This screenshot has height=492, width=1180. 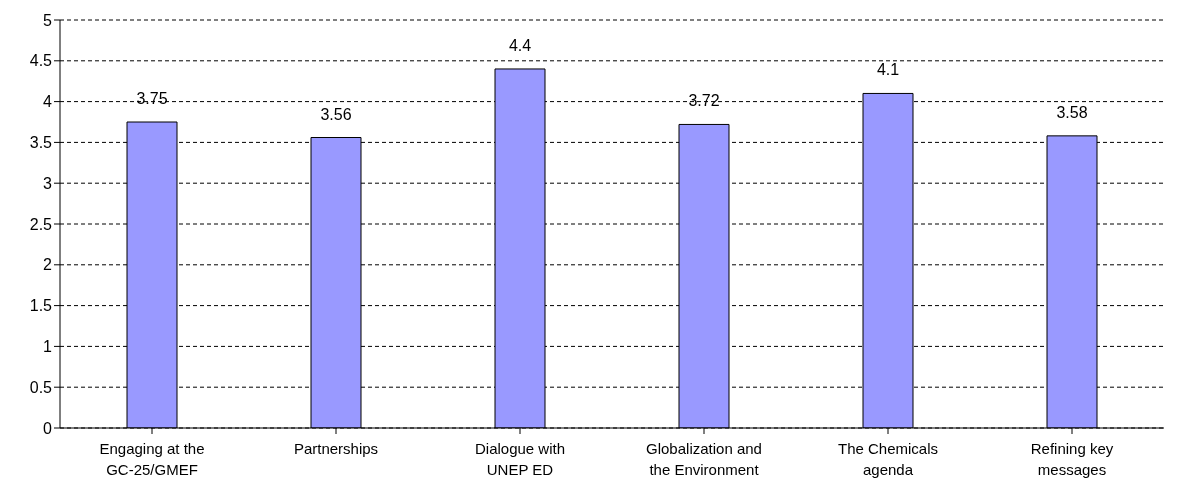 I want to click on y-tick-label: 0.5, so click(x=41, y=387).